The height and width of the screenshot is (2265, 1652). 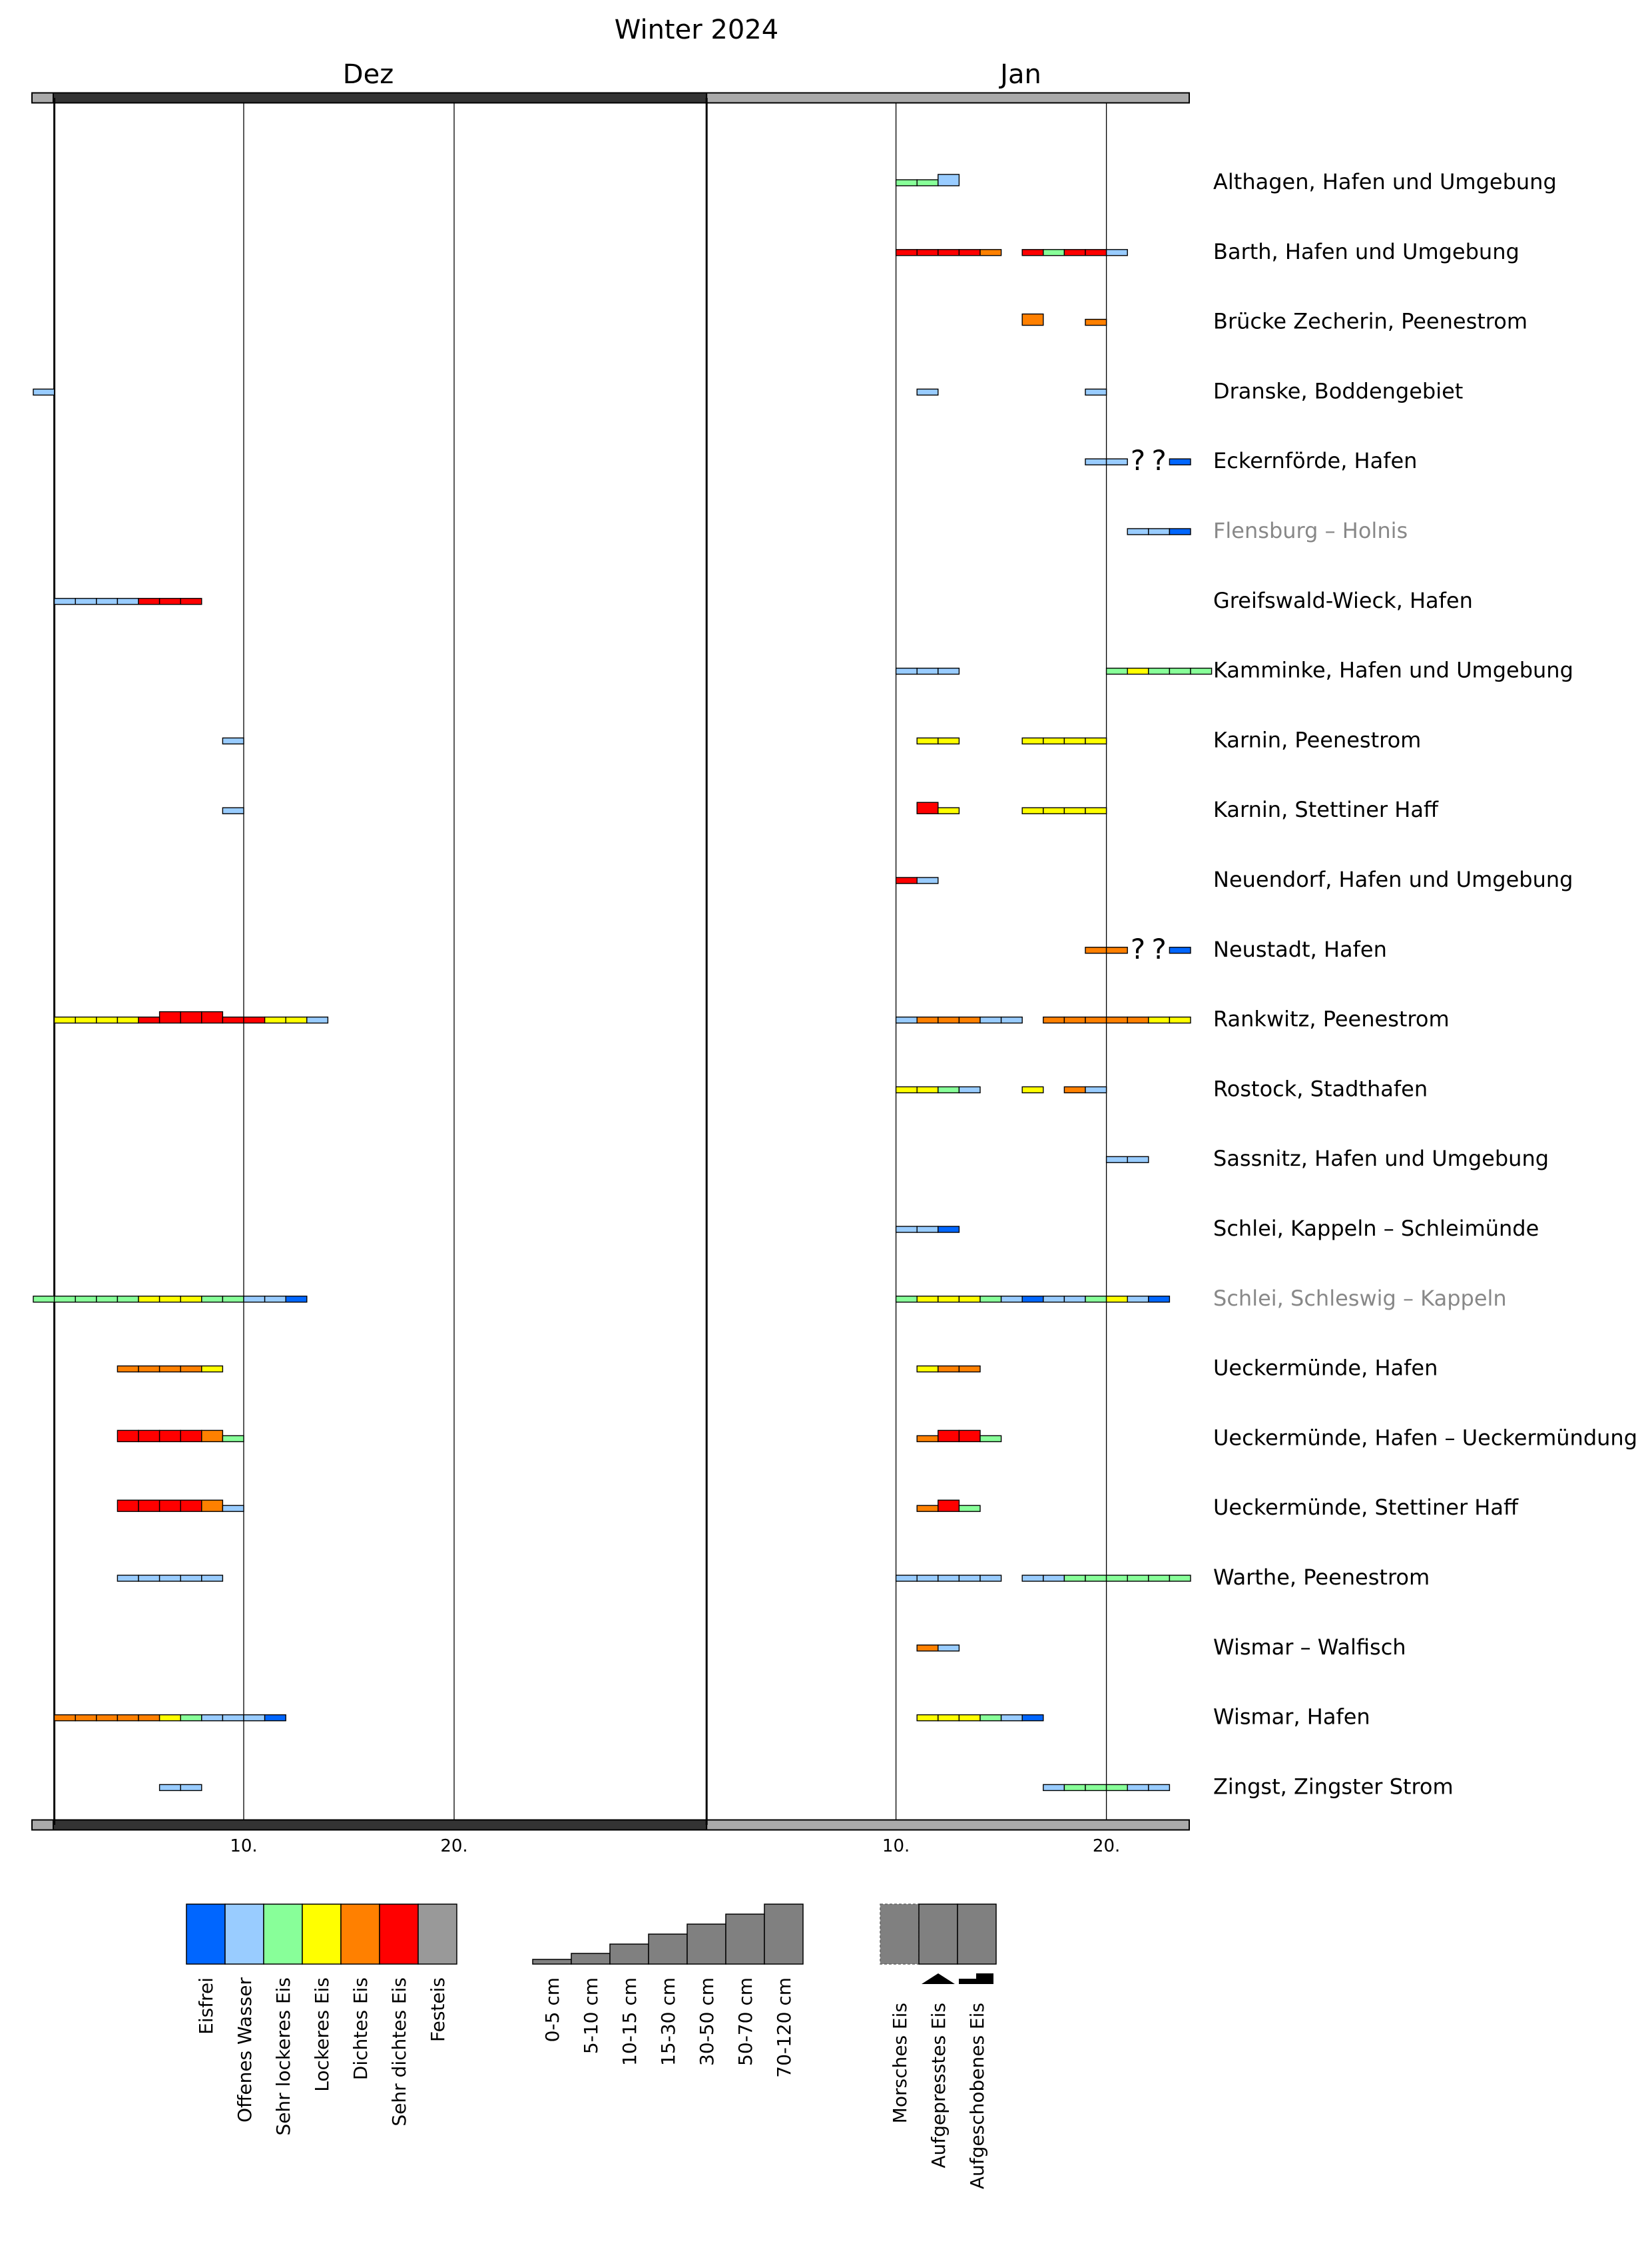 I want to click on legend-label-thickness: 70-120 cm, so click(x=784, y=2027).